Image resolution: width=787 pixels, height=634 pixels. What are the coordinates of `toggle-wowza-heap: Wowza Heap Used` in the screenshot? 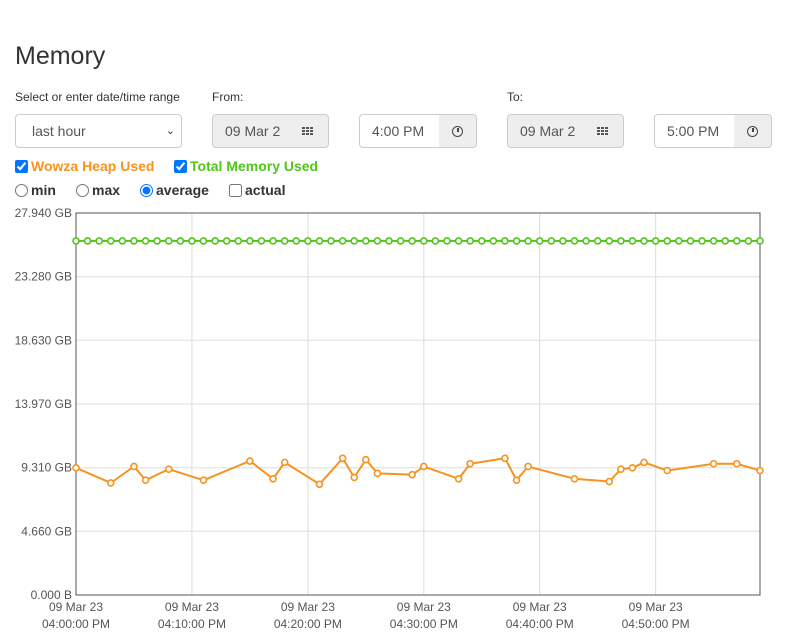 It's located at (84, 166).